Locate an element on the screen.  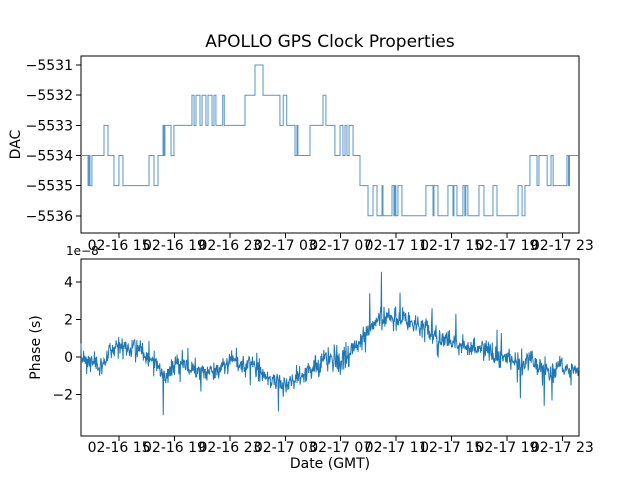
y-tick-label: −5533 is located at coordinates (49, 126).